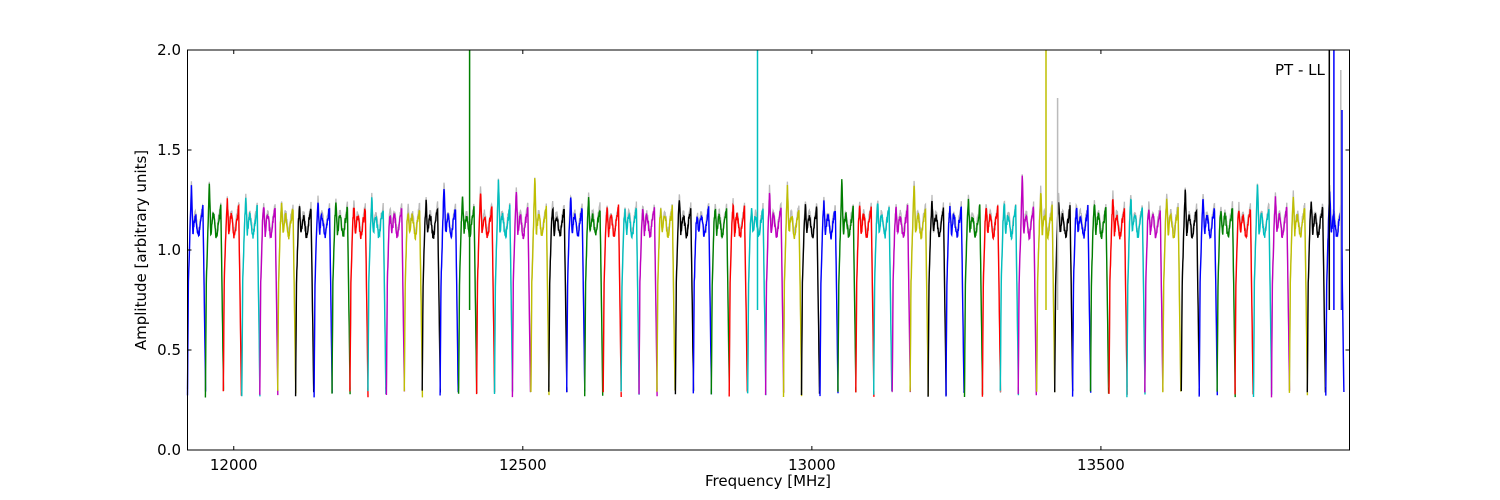  Describe the element at coordinates (234, 465) in the screenshot. I see `x-tick-label: 12000` at that location.